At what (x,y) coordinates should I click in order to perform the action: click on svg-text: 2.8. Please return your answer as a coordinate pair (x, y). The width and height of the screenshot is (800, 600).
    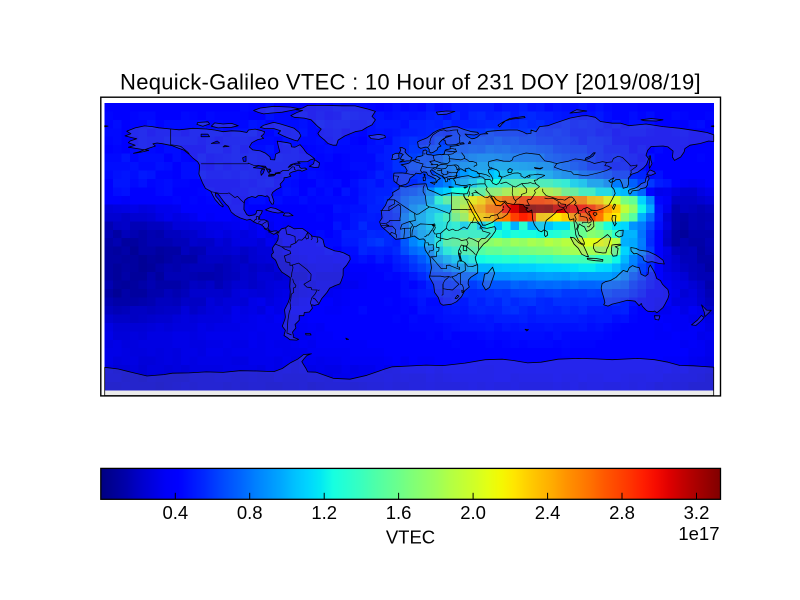
    Looking at the image, I should click on (622, 512).